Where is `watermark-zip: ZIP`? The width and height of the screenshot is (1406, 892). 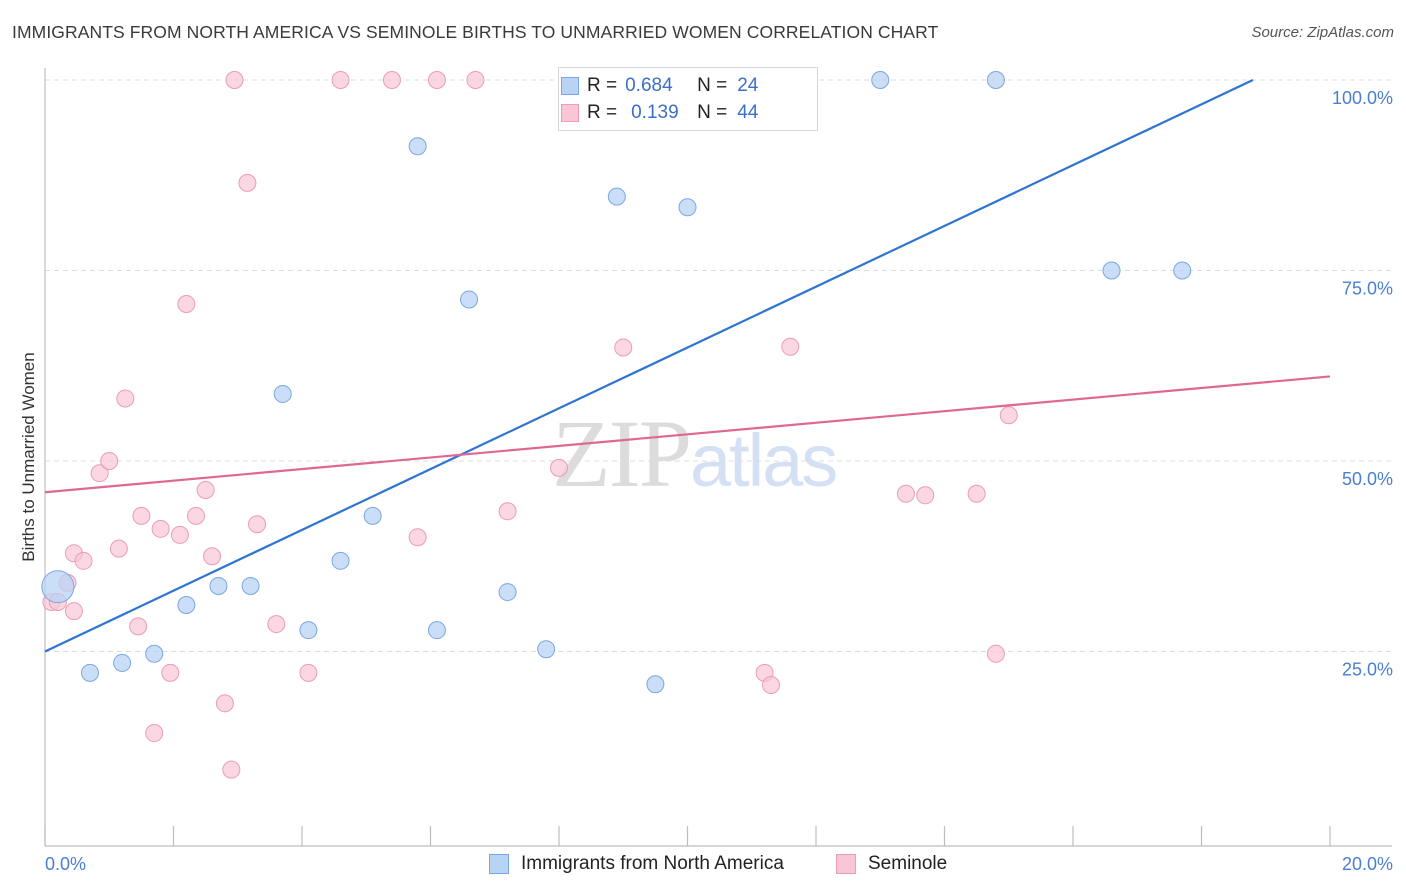
watermark-zip: ZIP is located at coordinates (622, 453).